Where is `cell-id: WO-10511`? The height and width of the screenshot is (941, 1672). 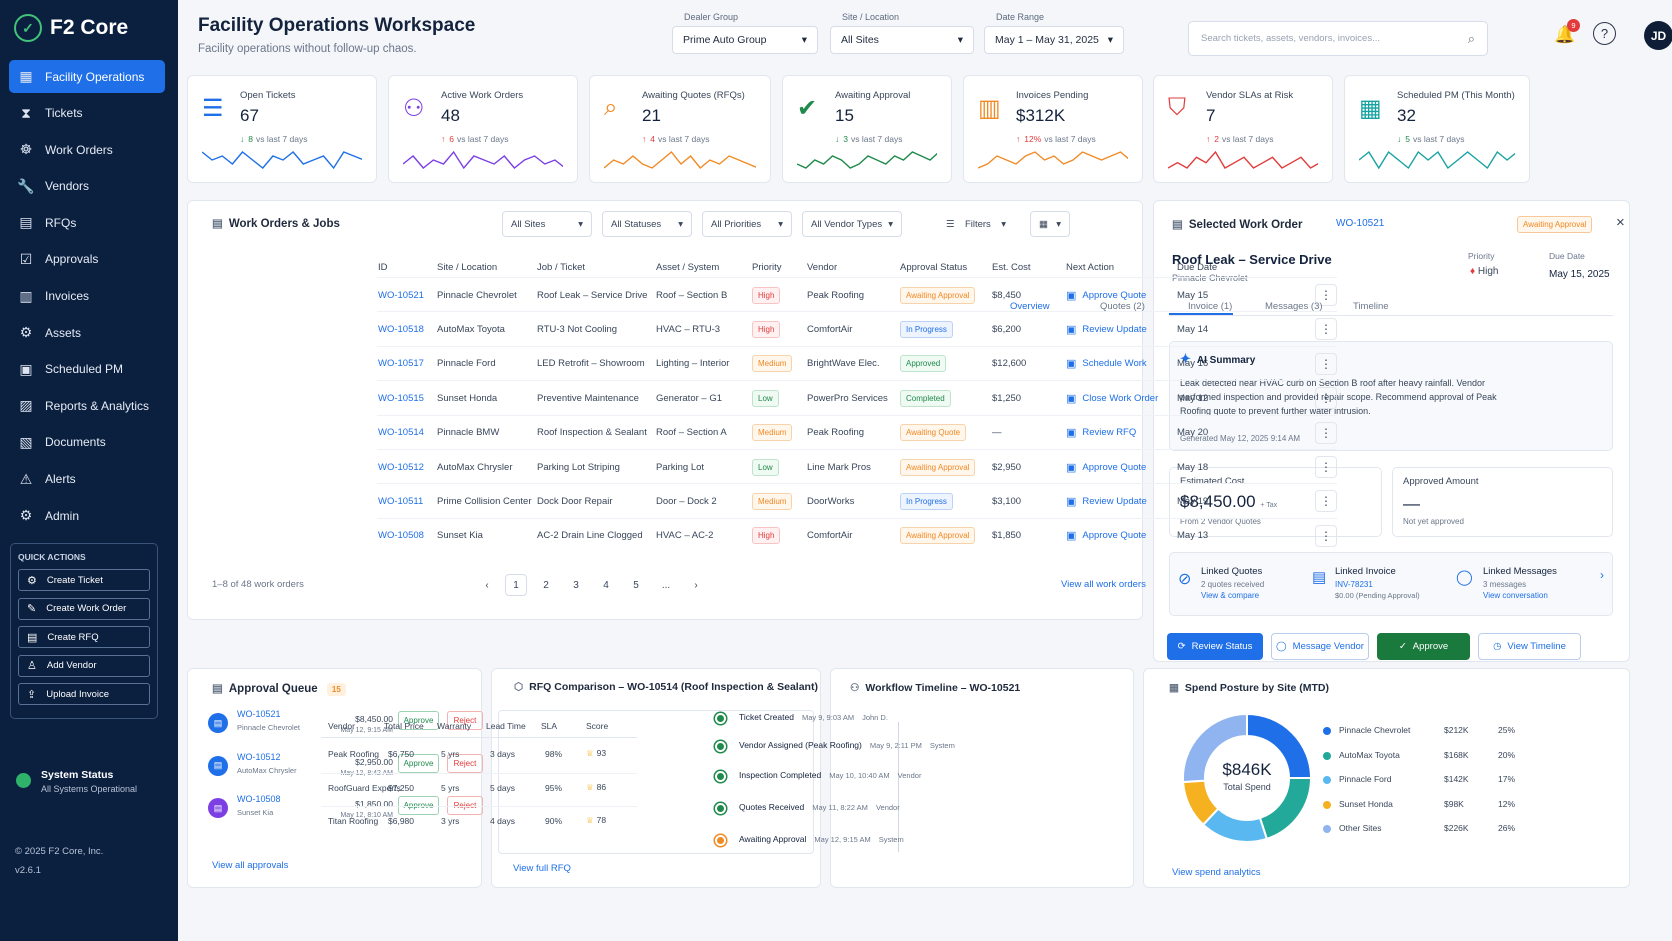 cell-id: WO-10511 is located at coordinates (400, 501).